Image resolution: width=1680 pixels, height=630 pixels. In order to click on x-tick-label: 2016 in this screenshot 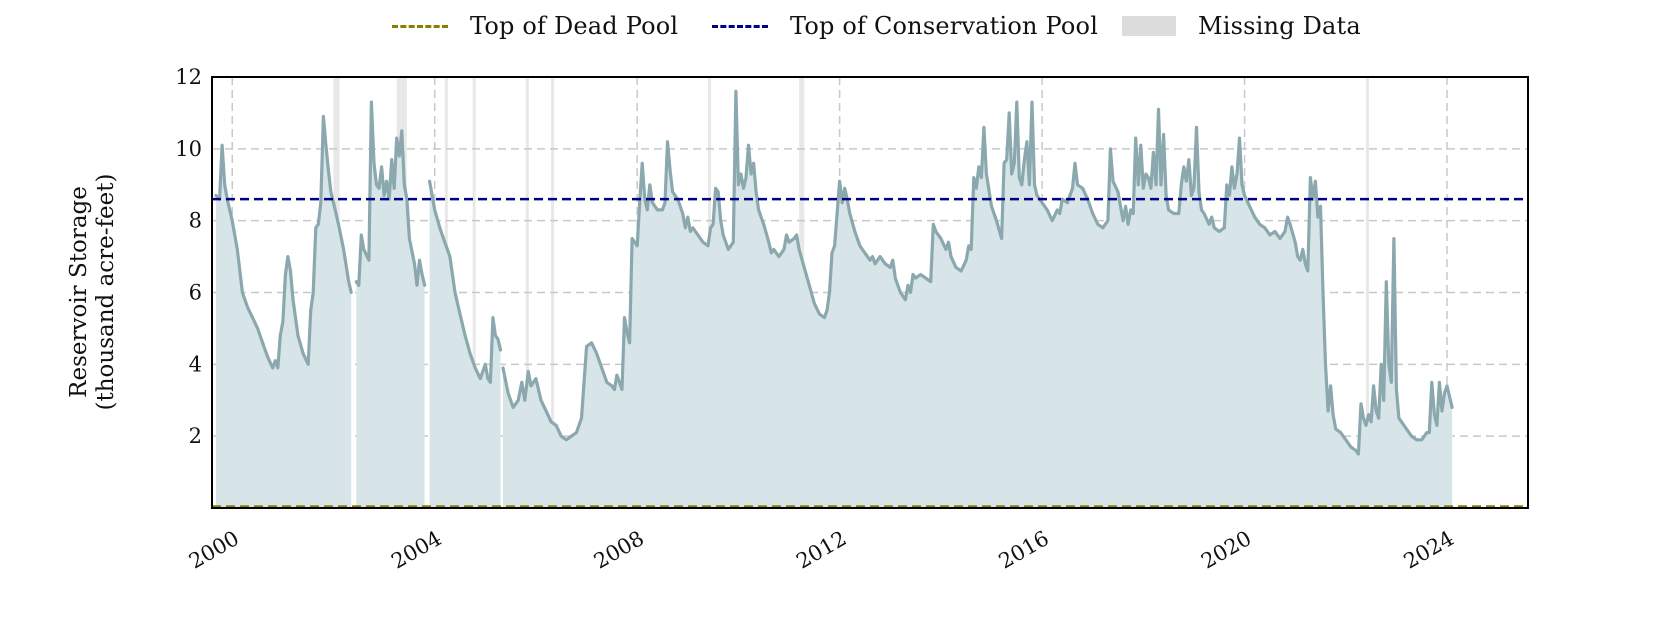, I will do `click(1024, 550)`.